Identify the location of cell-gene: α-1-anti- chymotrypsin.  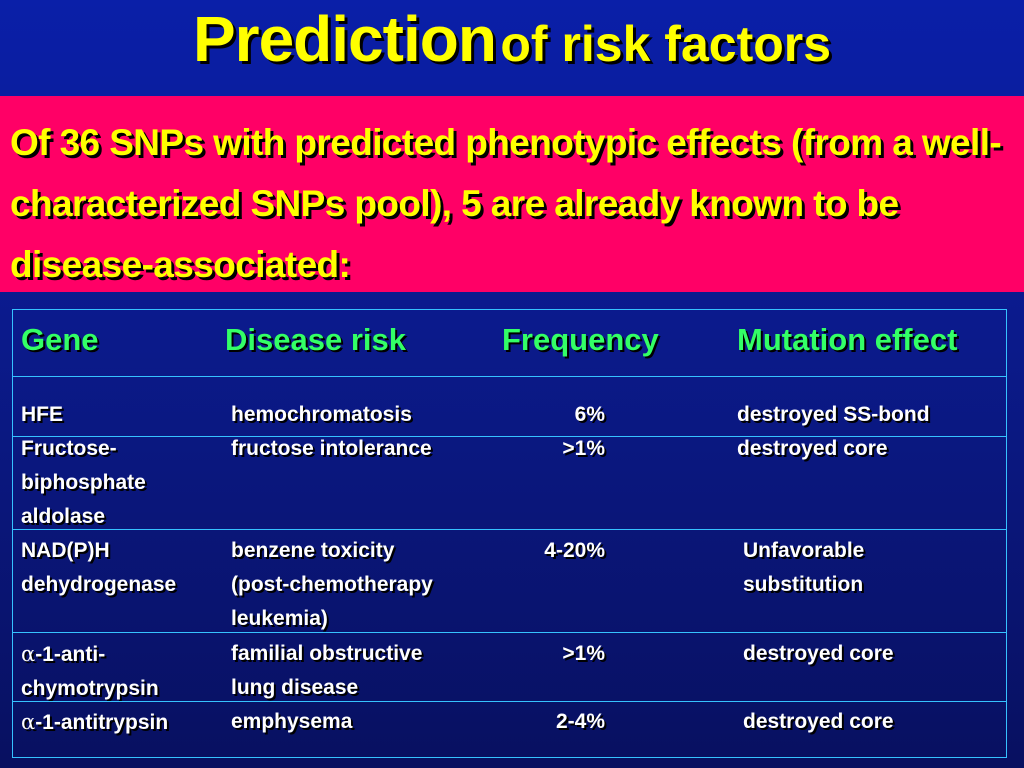
(90, 671).